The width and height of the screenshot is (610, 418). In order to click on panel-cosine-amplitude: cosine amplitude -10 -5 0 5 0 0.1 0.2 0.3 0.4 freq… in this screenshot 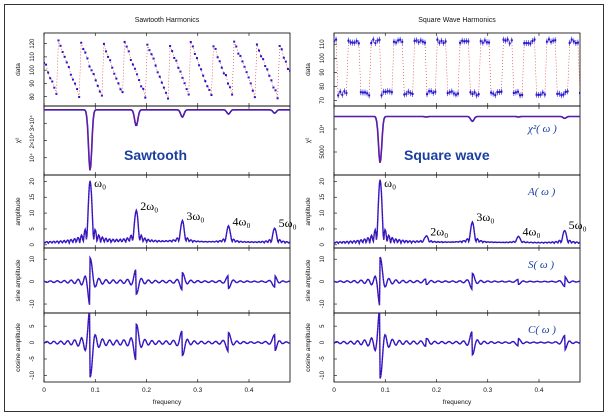, I will do `click(153, 359)`.